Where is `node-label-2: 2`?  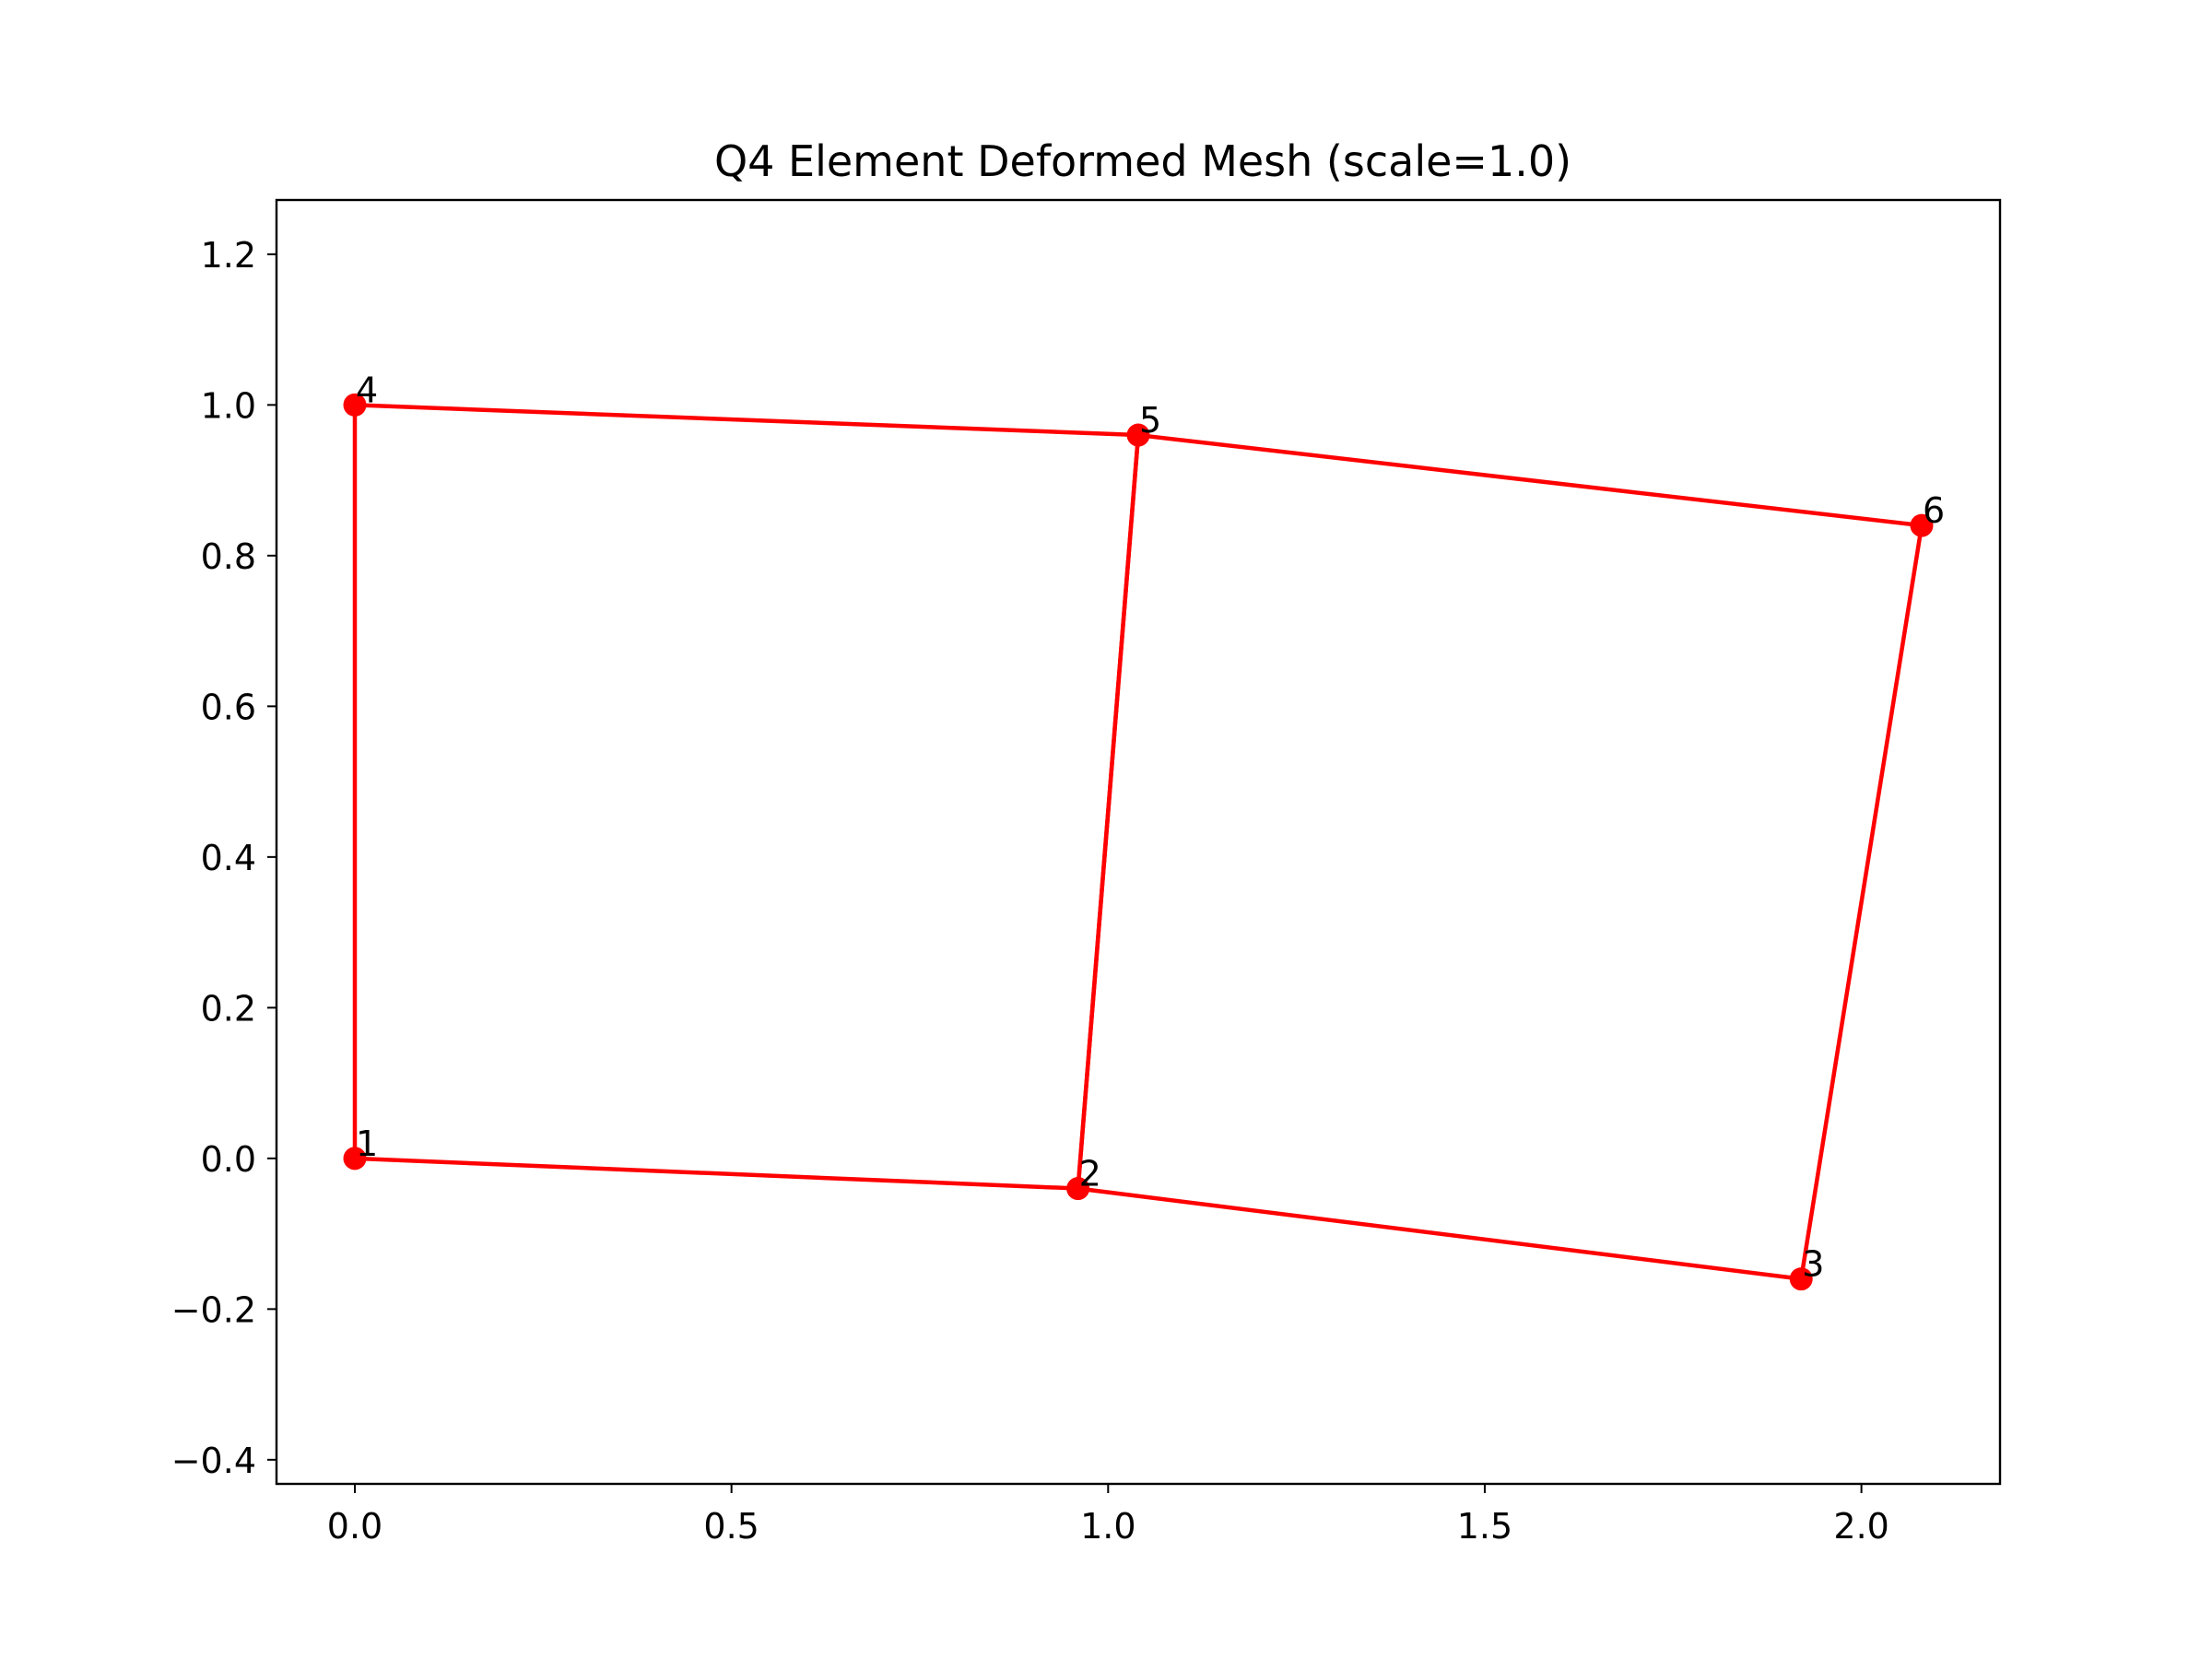
node-label-2: 2 is located at coordinates (1090, 1174).